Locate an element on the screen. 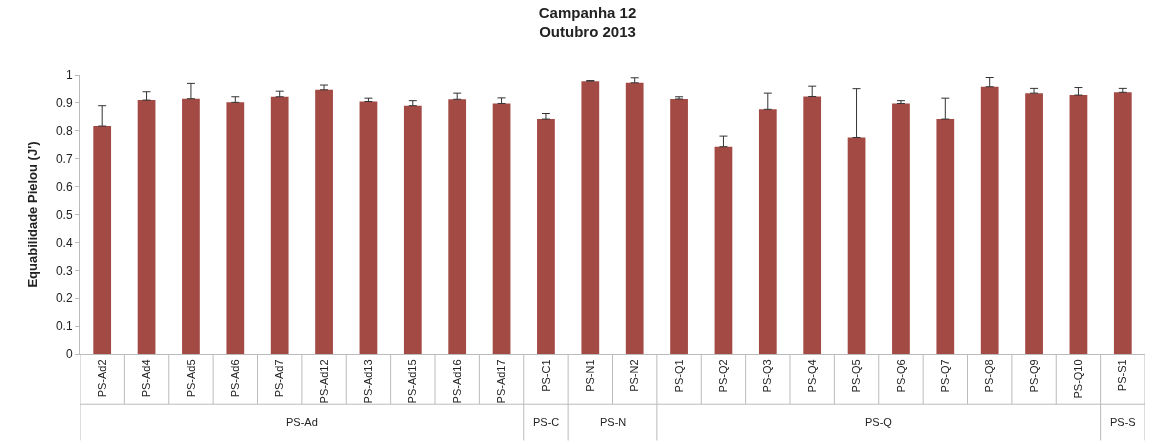  y-tick-label: 0.5 is located at coordinates (64, 214).